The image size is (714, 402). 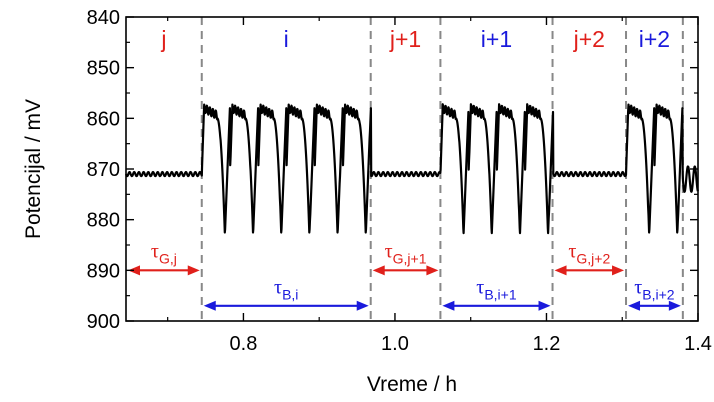 I want to click on tau-subscript: B,i+1, so click(x=500, y=295).